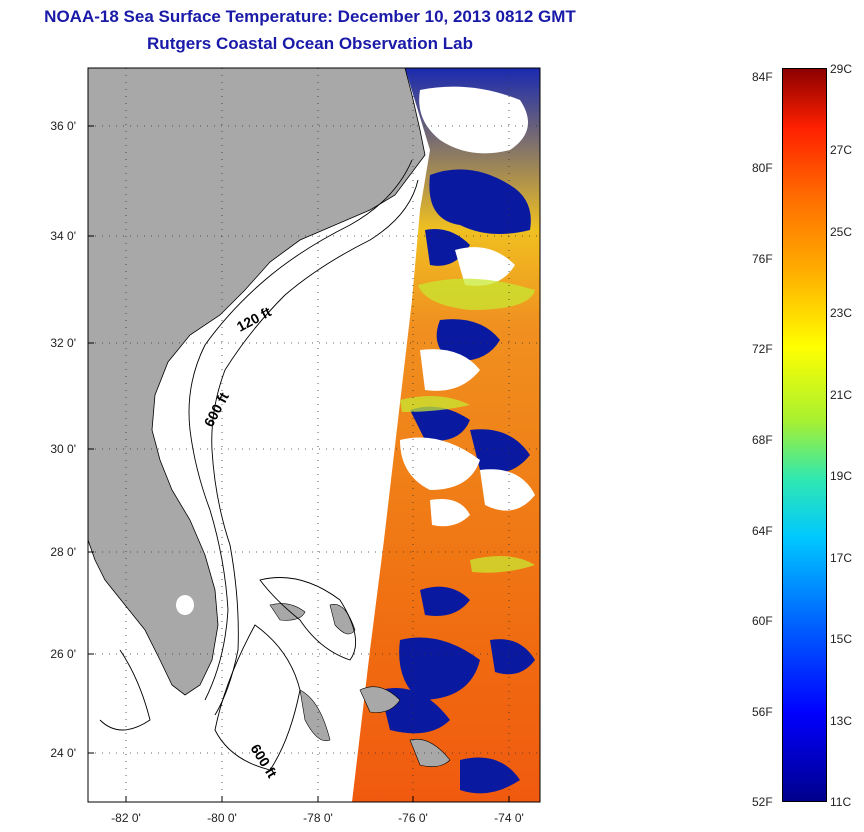  What do you see at coordinates (63, 236) in the screenshot?
I see `y-tick-label: 34 0'` at bounding box center [63, 236].